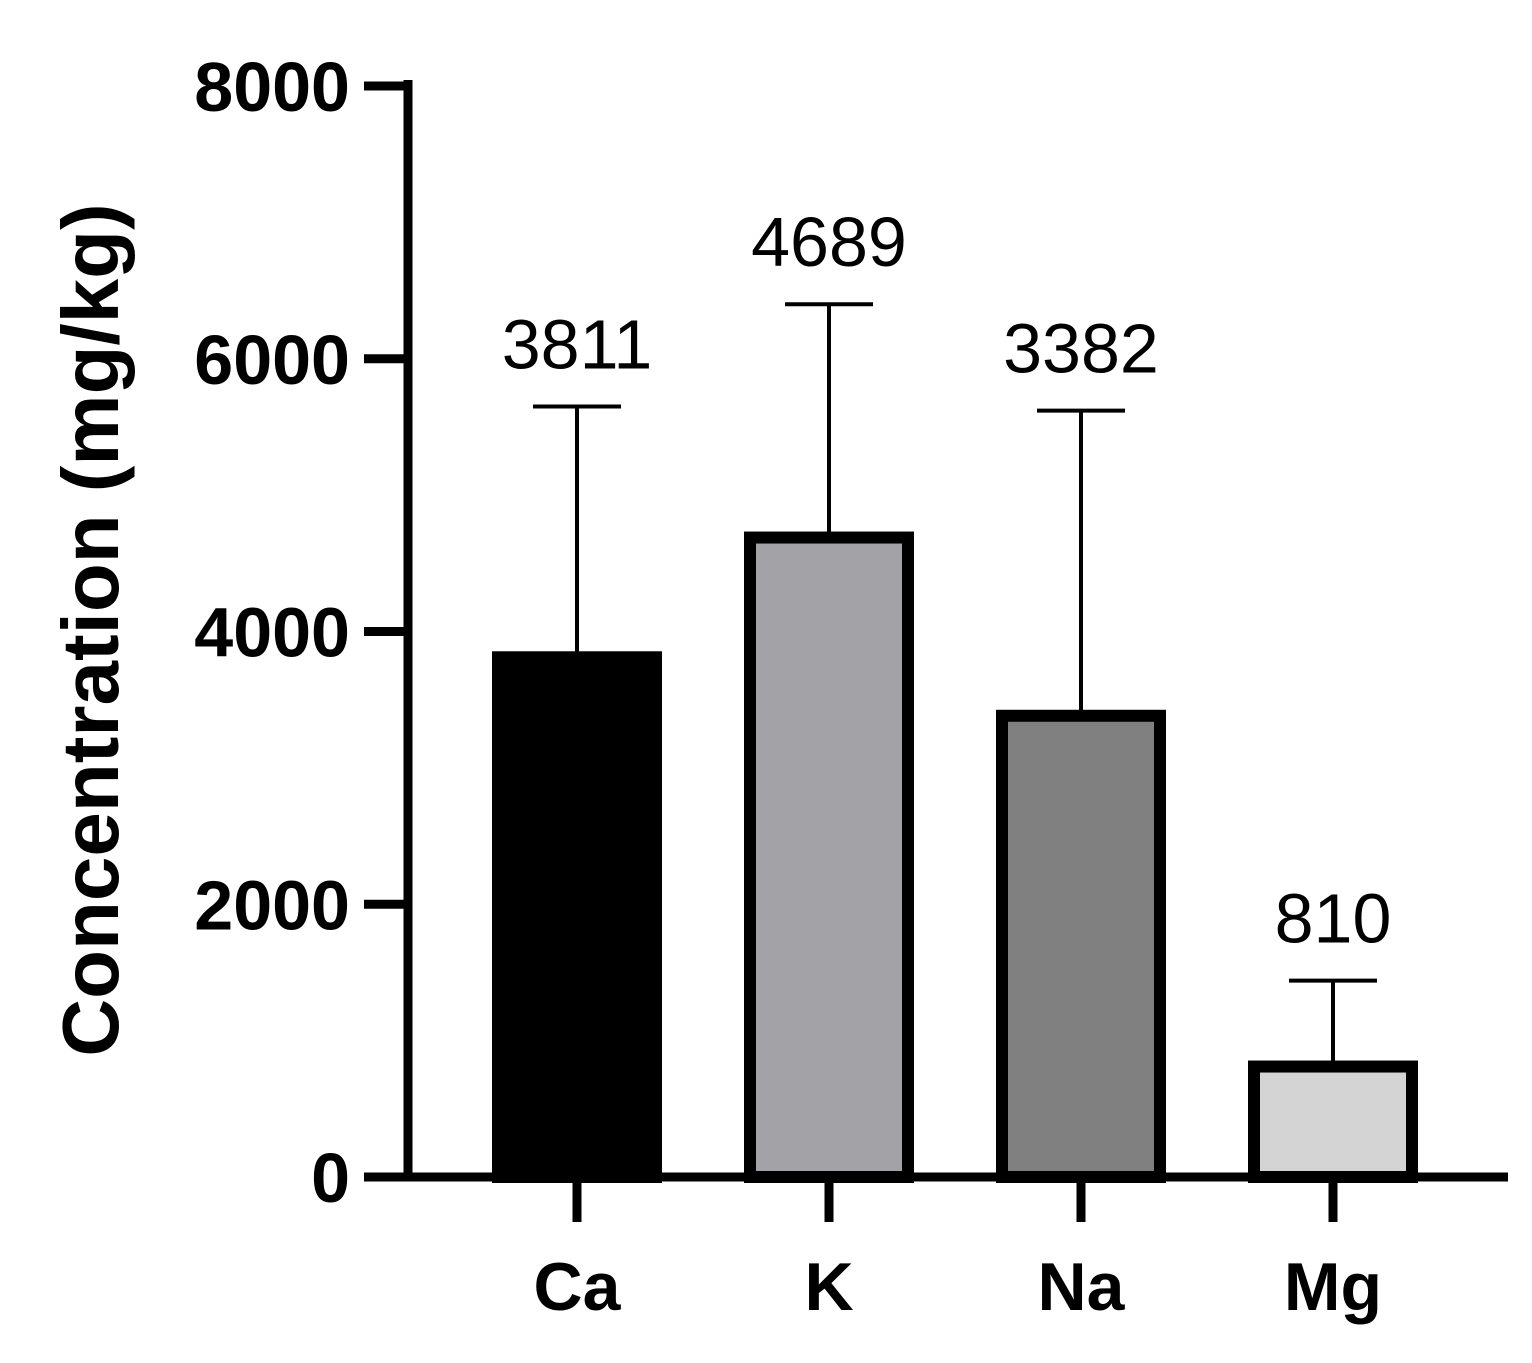 This screenshot has height=1363, width=1532. What do you see at coordinates (272, 87) in the screenshot?
I see `y-tick-label: 8000` at bounding box center [272, 87].